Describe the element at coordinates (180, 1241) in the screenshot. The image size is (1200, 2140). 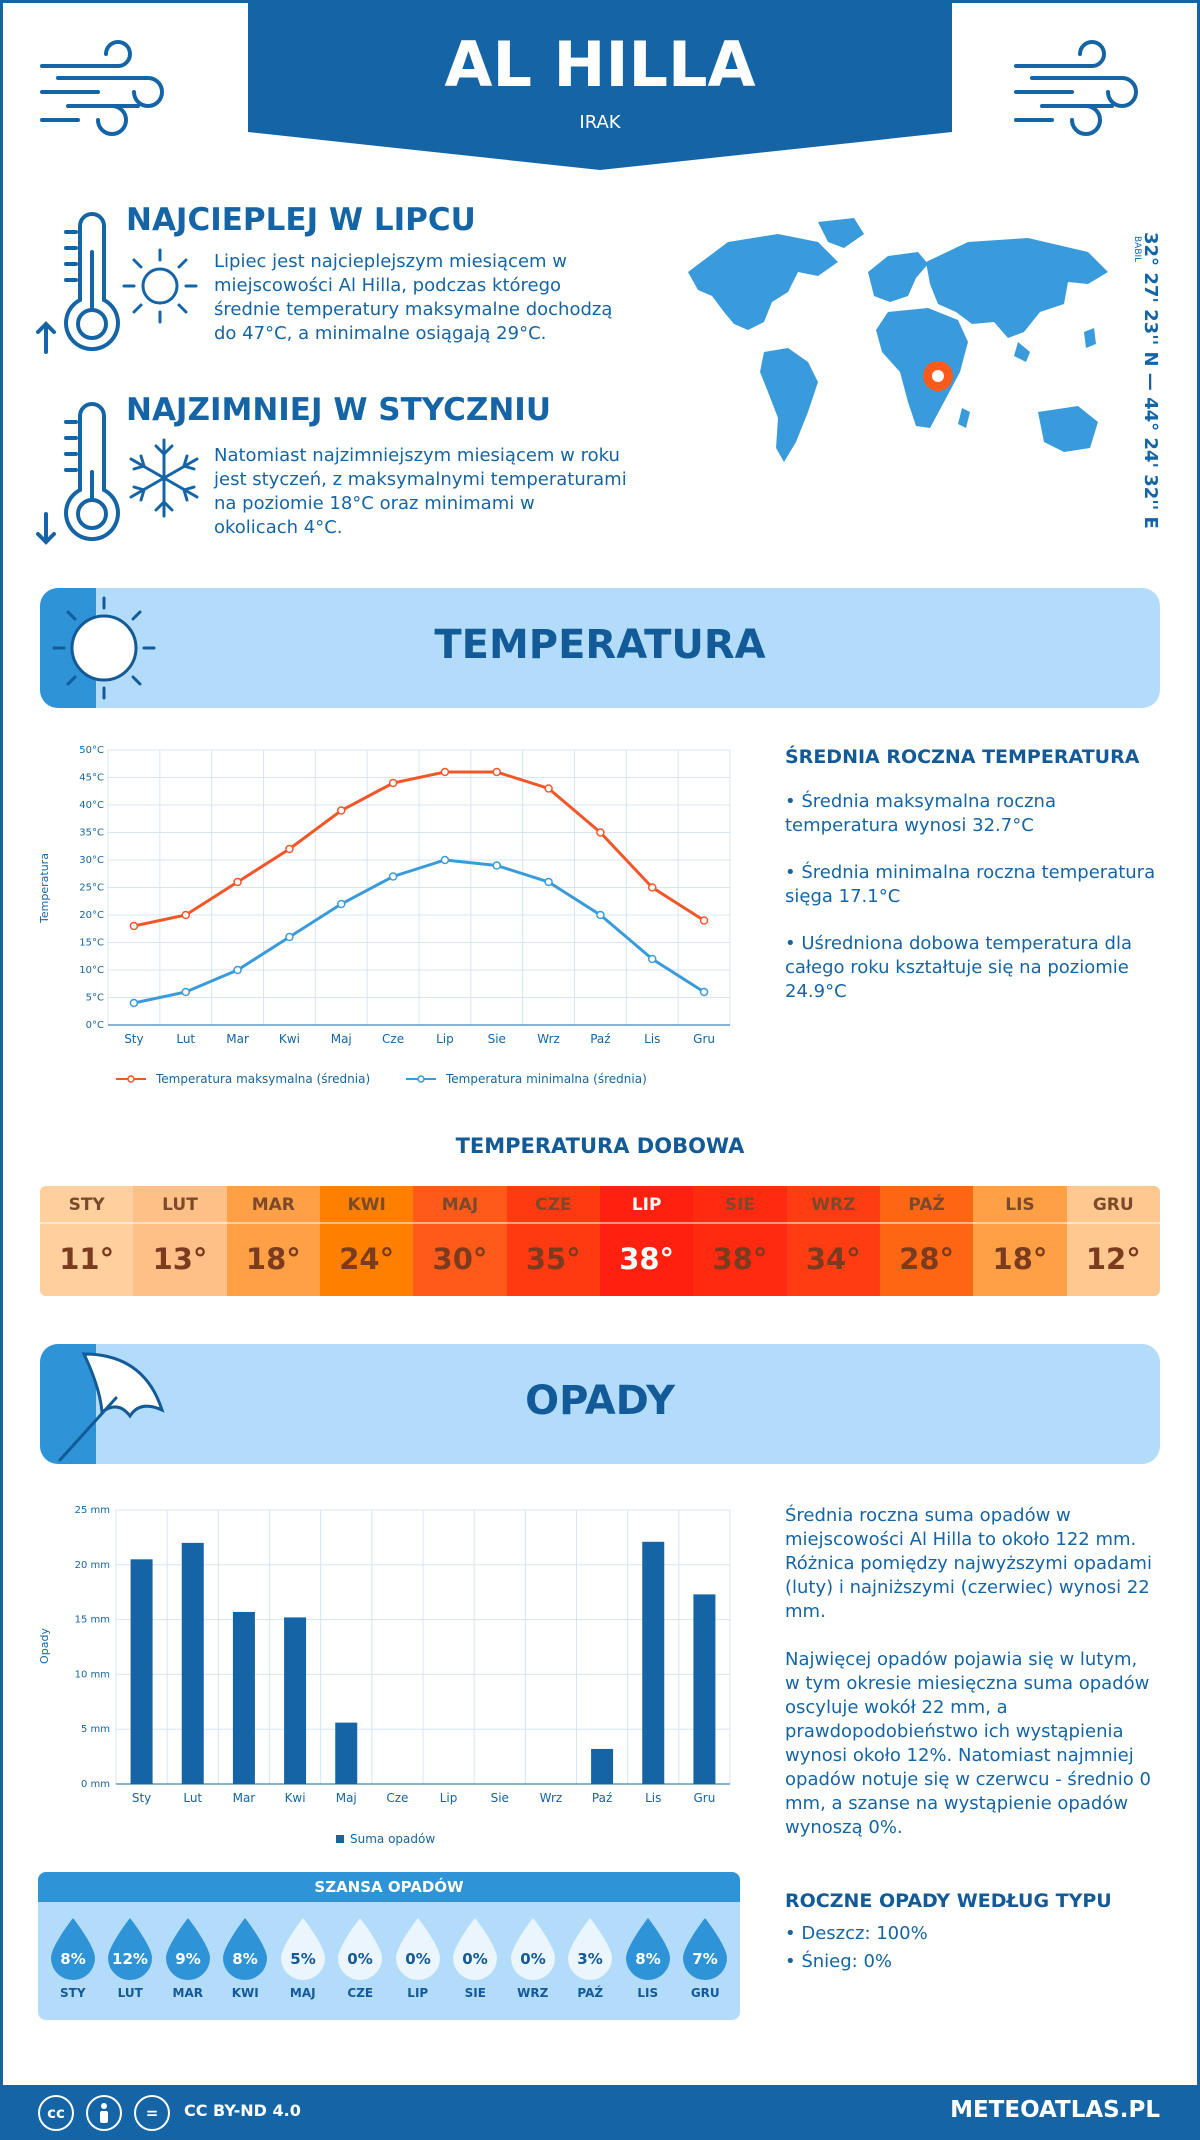
I see `daily-temperature-cell: LUT 13°` at that location.